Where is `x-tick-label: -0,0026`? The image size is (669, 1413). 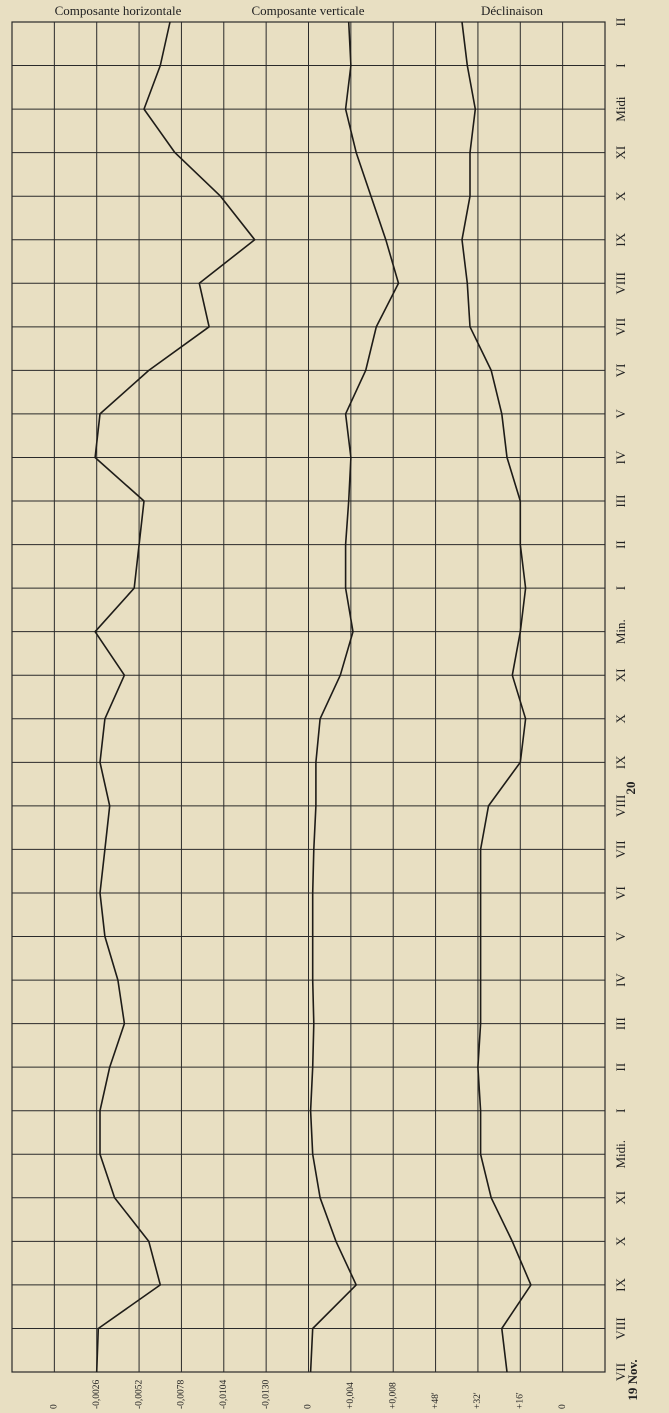 x-tick-label: -0,0026 is located at coordinates (97, 1394).